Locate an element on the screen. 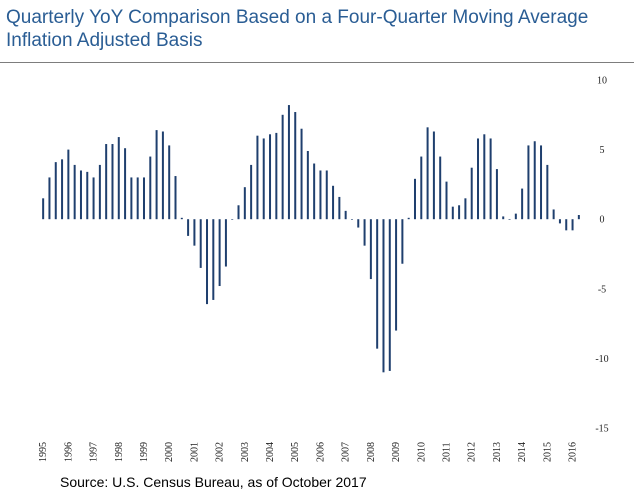 The height and width of the screenshot is (495, 640). y-tick-label: -15 is located at coordinates (601, 429).